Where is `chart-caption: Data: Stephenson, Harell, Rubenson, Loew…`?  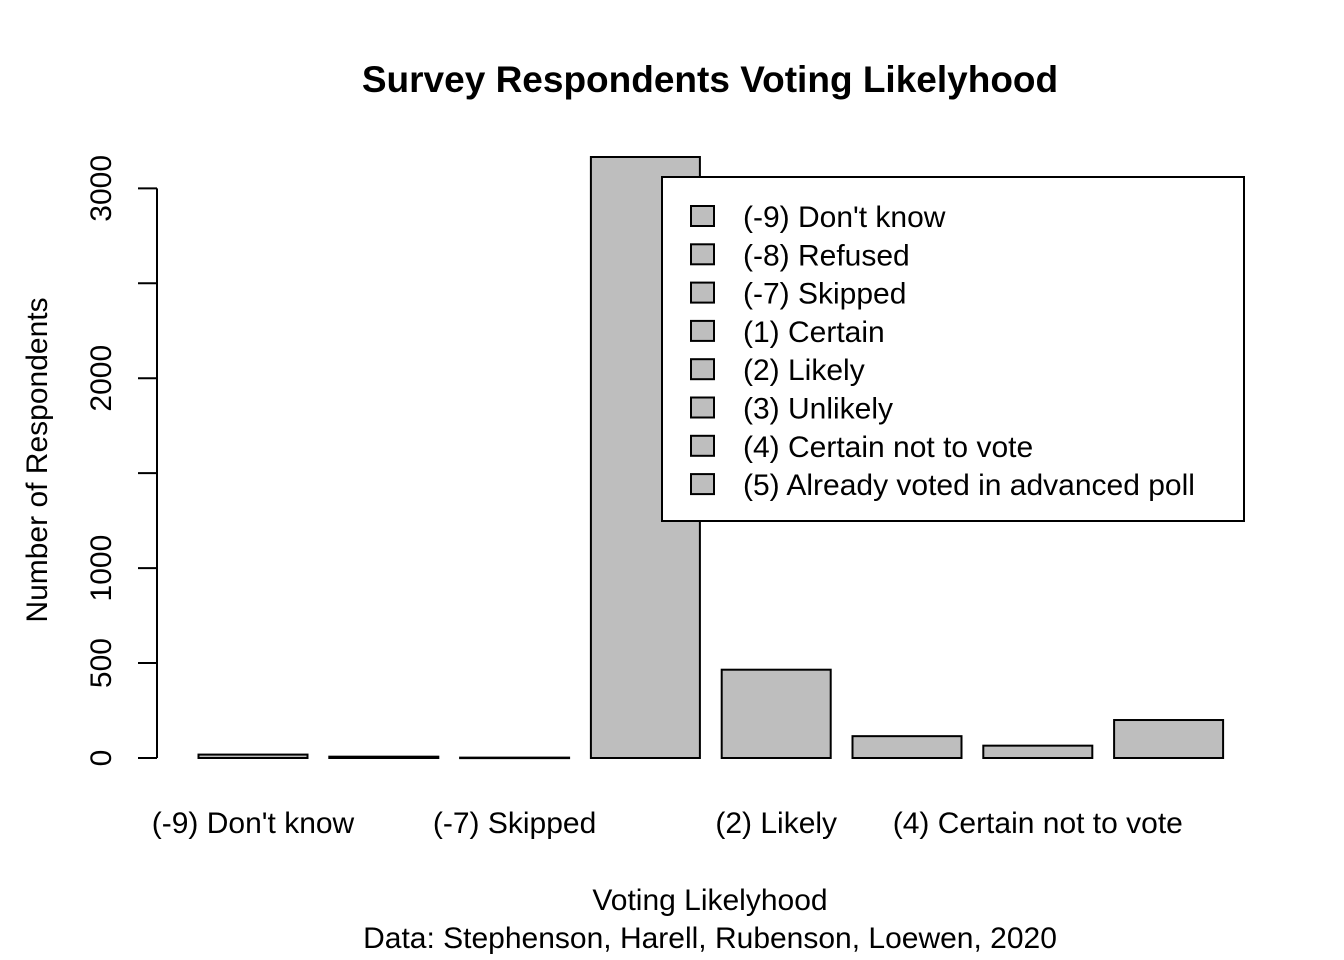
chart-caption: Data: Stephenson, Harell, Rubenson, Loew… is located at coordinates (710, 938).